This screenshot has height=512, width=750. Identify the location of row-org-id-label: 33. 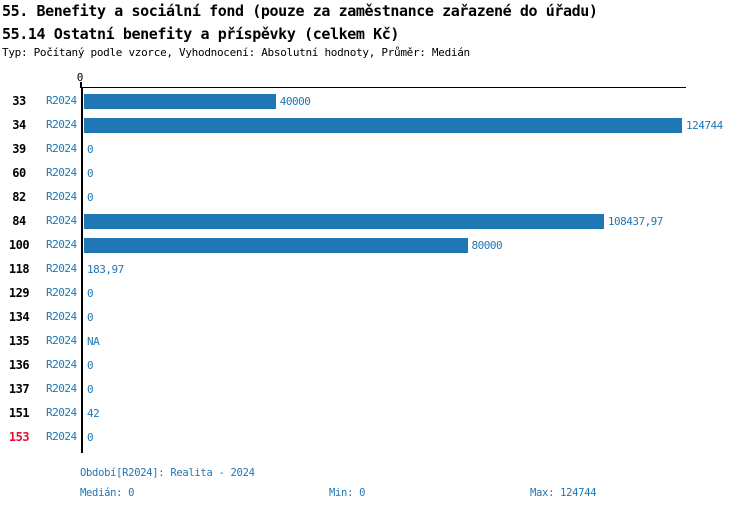
(19, 101).